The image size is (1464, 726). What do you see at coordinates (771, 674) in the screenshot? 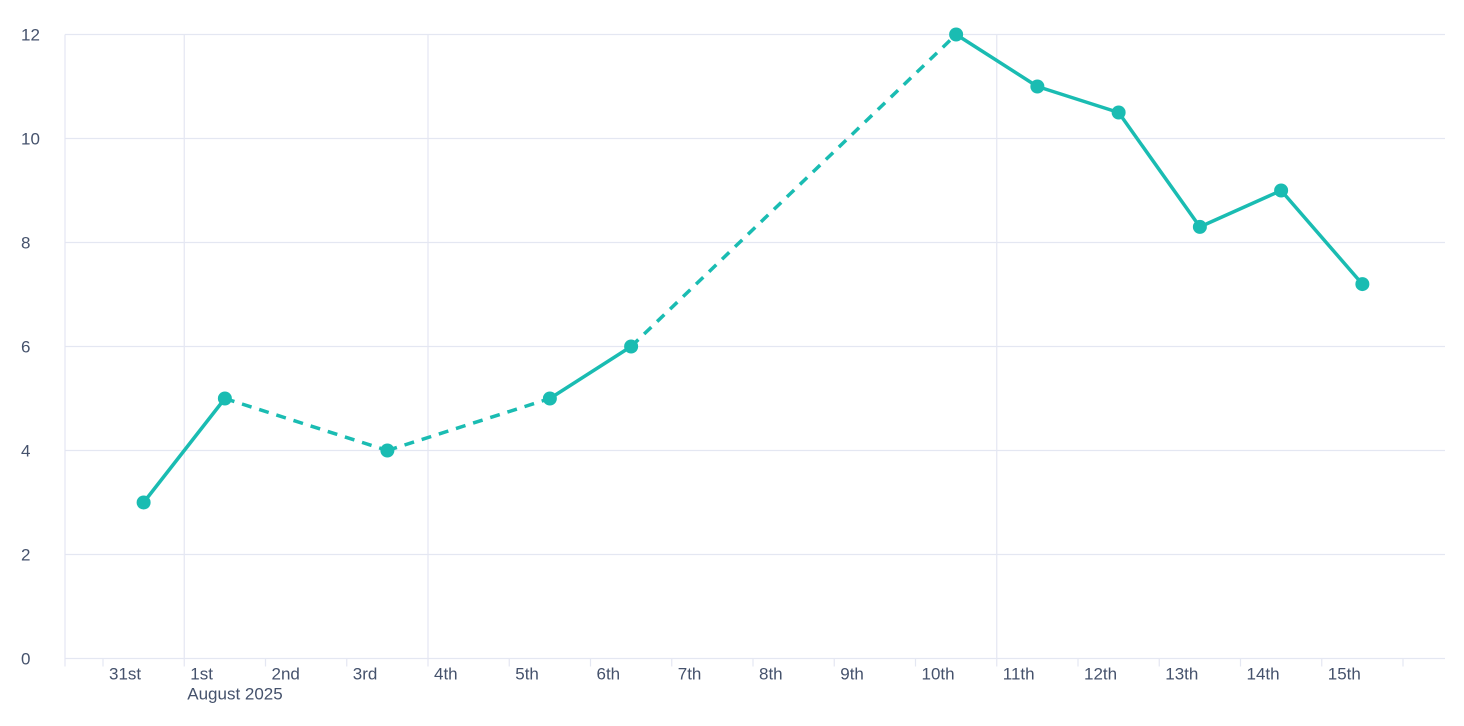
I see `x-axis-tick-label: 8th` at bounding box center [771, 674].